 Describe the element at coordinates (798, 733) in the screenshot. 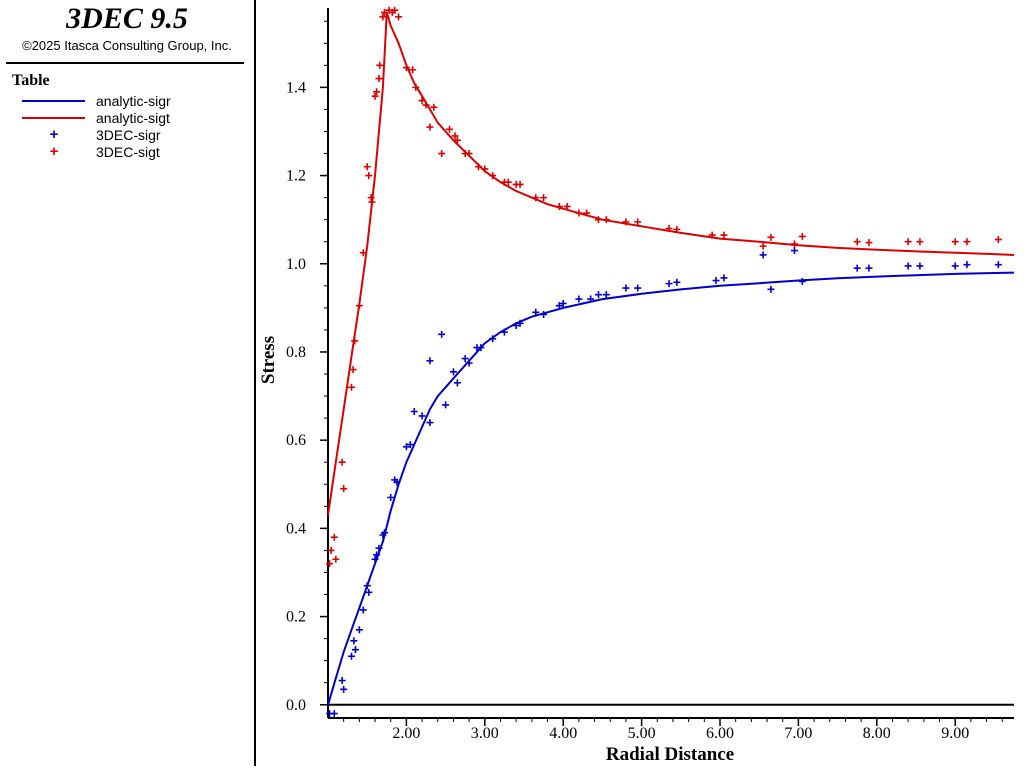

I see `x-tick-label: 7.00` at that location.